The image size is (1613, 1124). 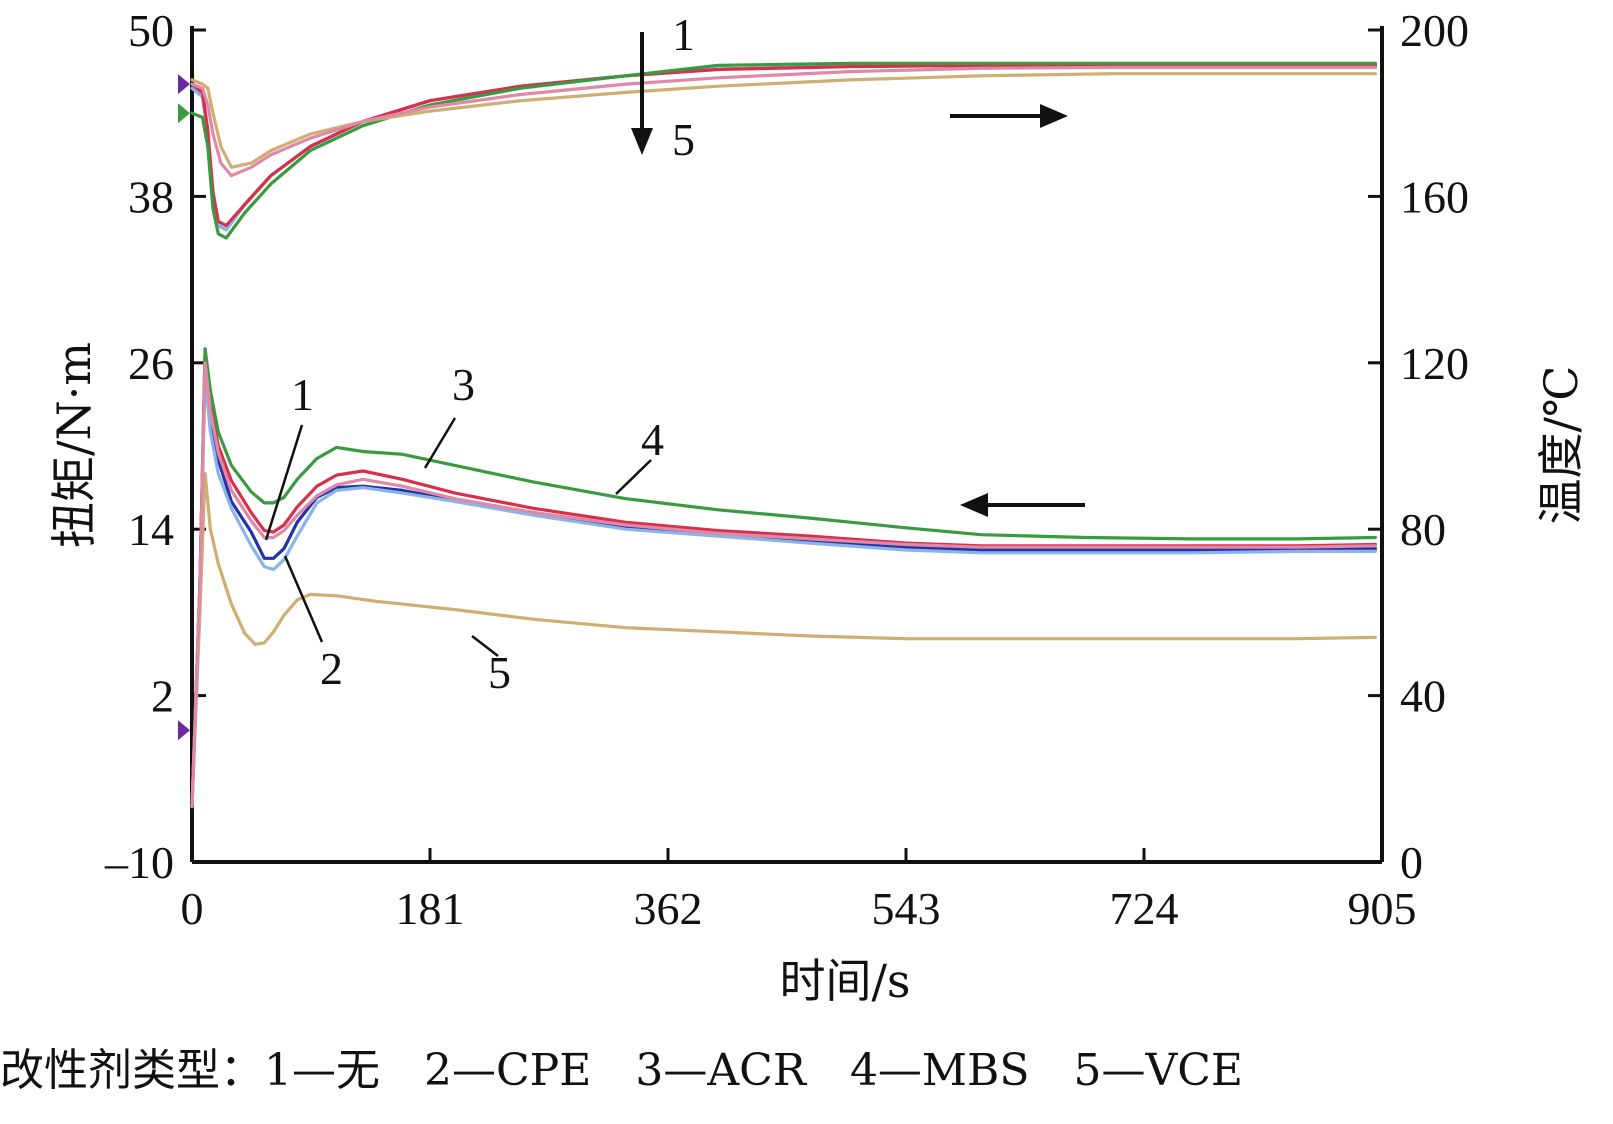 What do you see at coordinates (151, 363) in the screenshot?
I see `y-left-tick-label: 26` at bounding box center [151, 363].